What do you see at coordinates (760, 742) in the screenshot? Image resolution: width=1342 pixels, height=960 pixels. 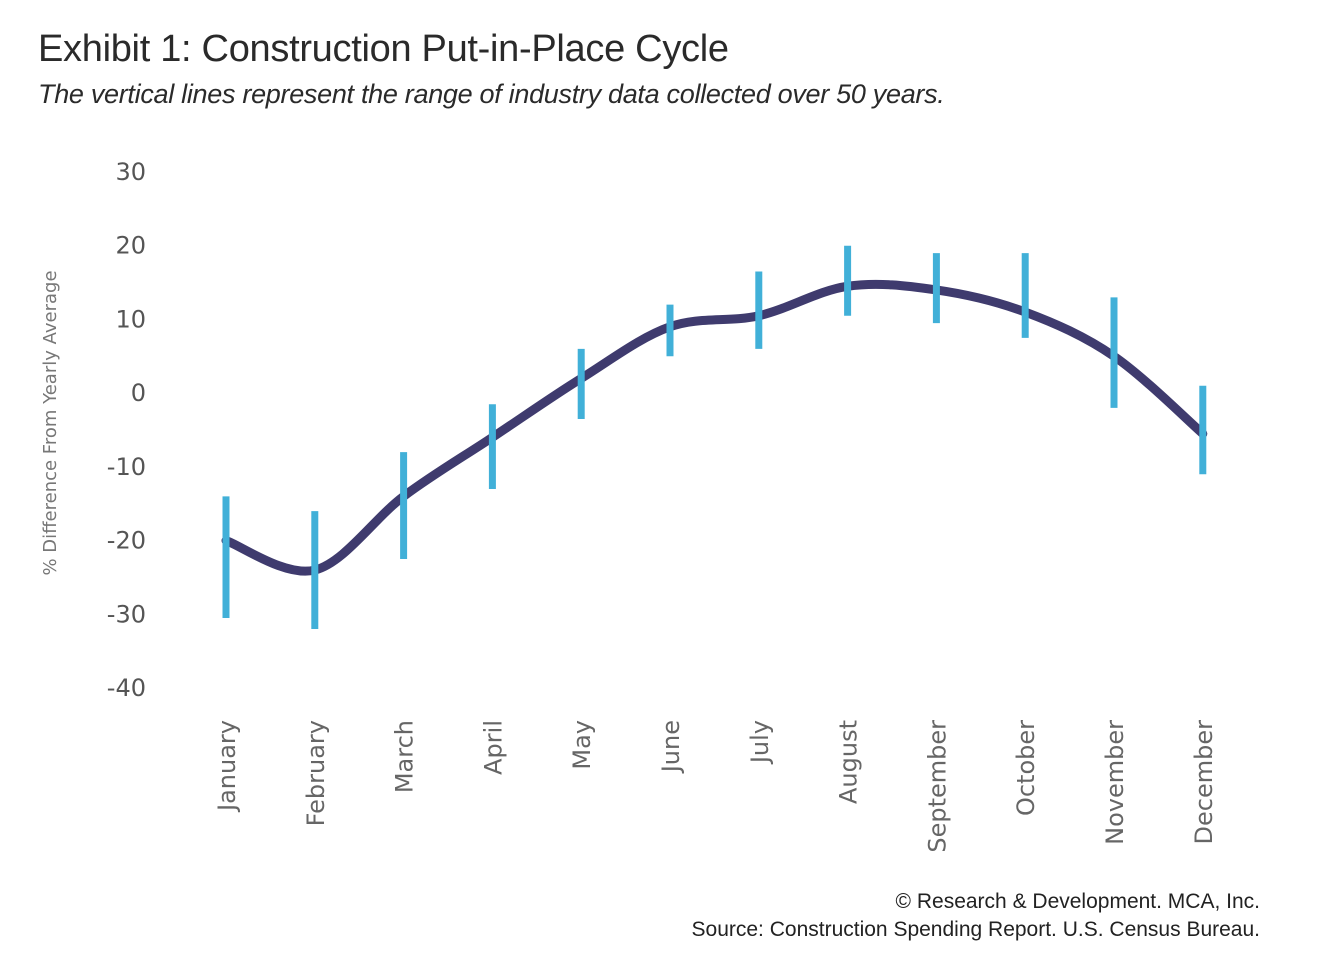 I see `x-tick-label: July` at bounding box center [760, 742].